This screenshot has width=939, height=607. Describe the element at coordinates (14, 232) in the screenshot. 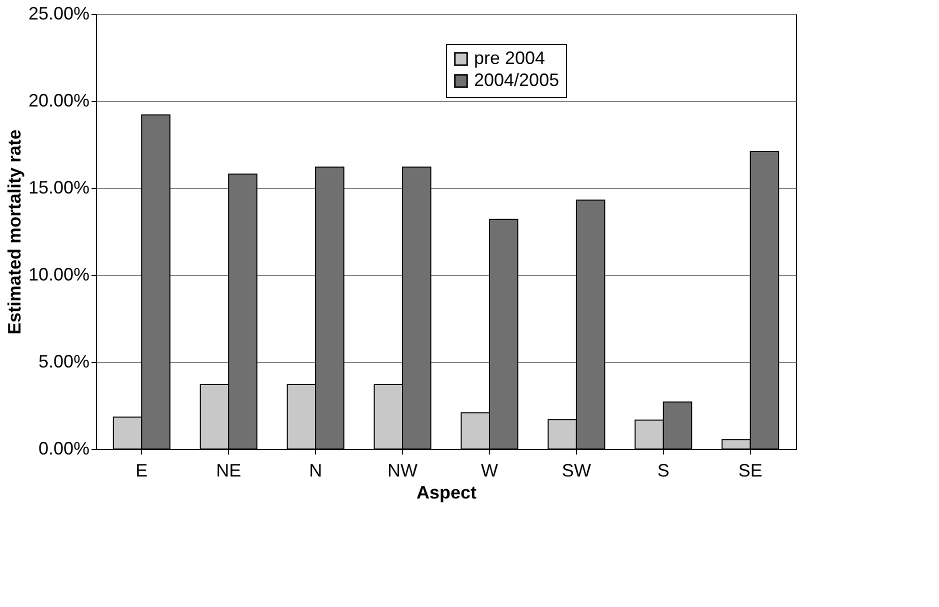

I see `y-axis-title: Estimated mortality rate` at that location.